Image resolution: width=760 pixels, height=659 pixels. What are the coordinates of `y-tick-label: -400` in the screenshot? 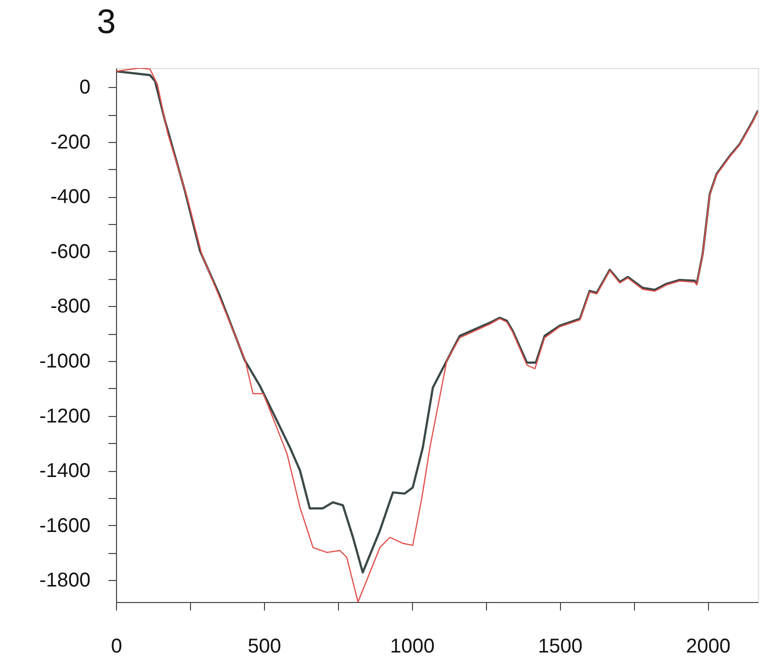 It's located at (70, 197).